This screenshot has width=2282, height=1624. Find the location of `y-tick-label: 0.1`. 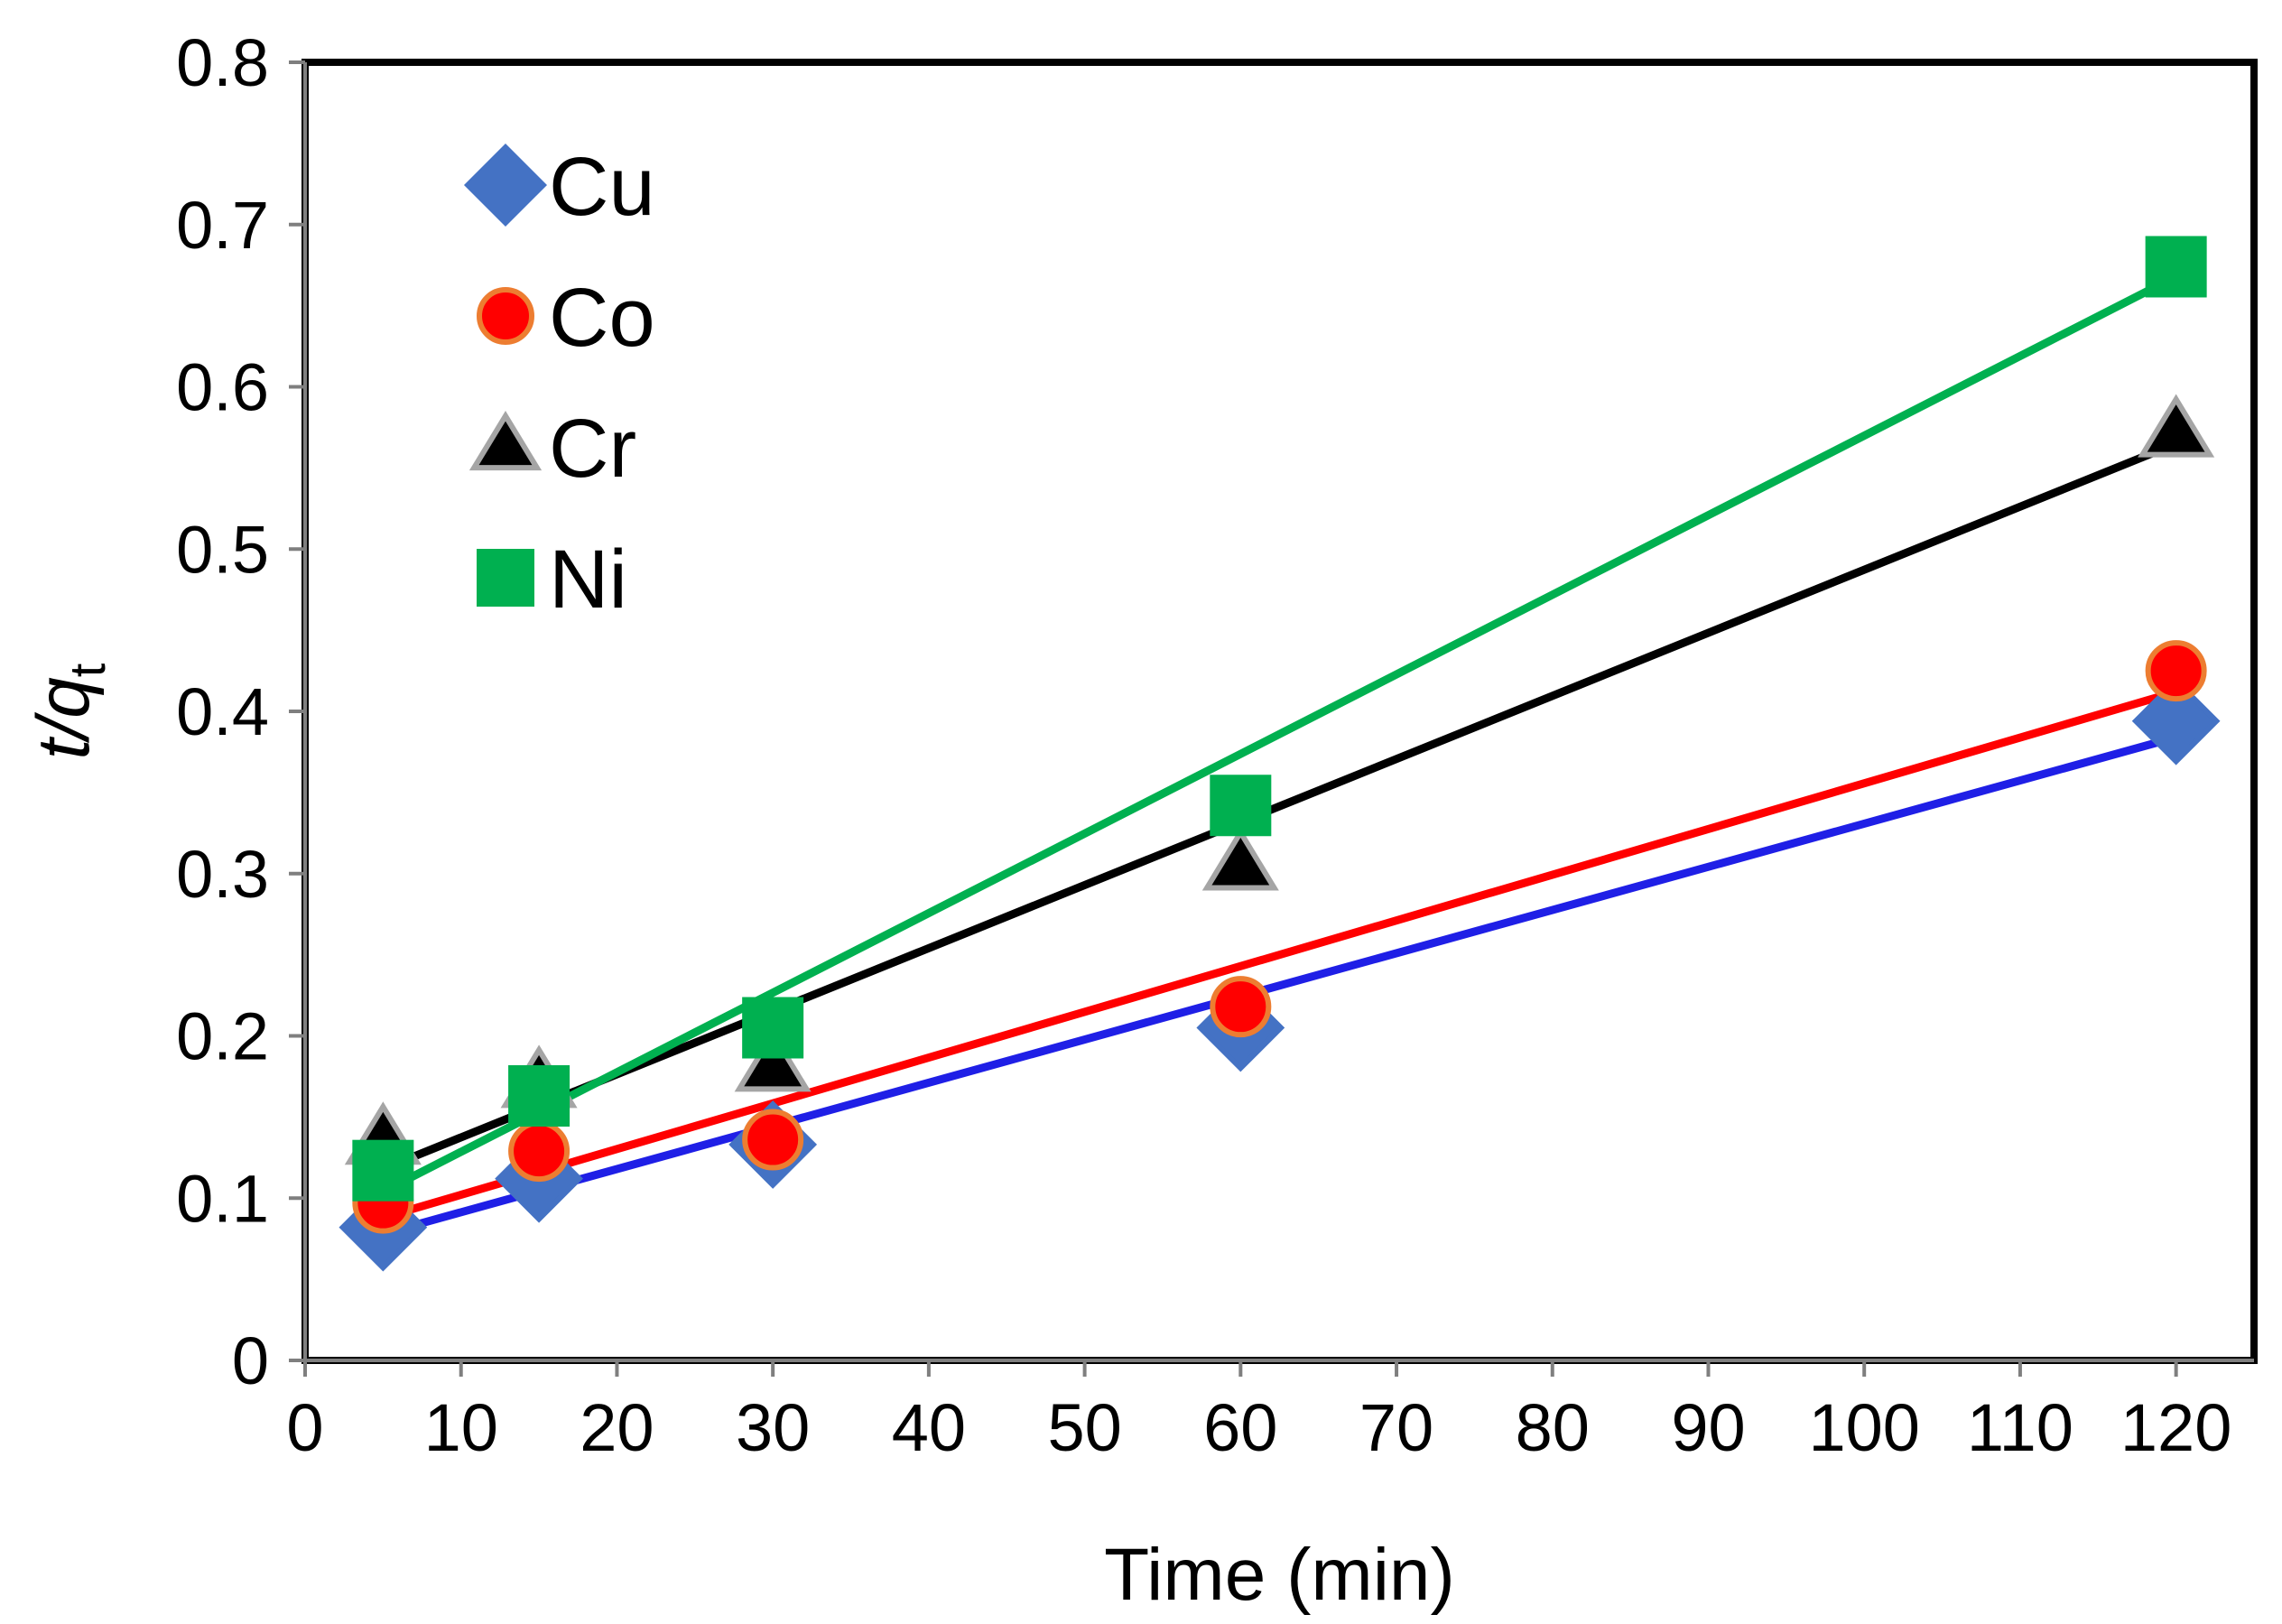

y-tick-label: 0.1 is located at coordinates (222, 1199).